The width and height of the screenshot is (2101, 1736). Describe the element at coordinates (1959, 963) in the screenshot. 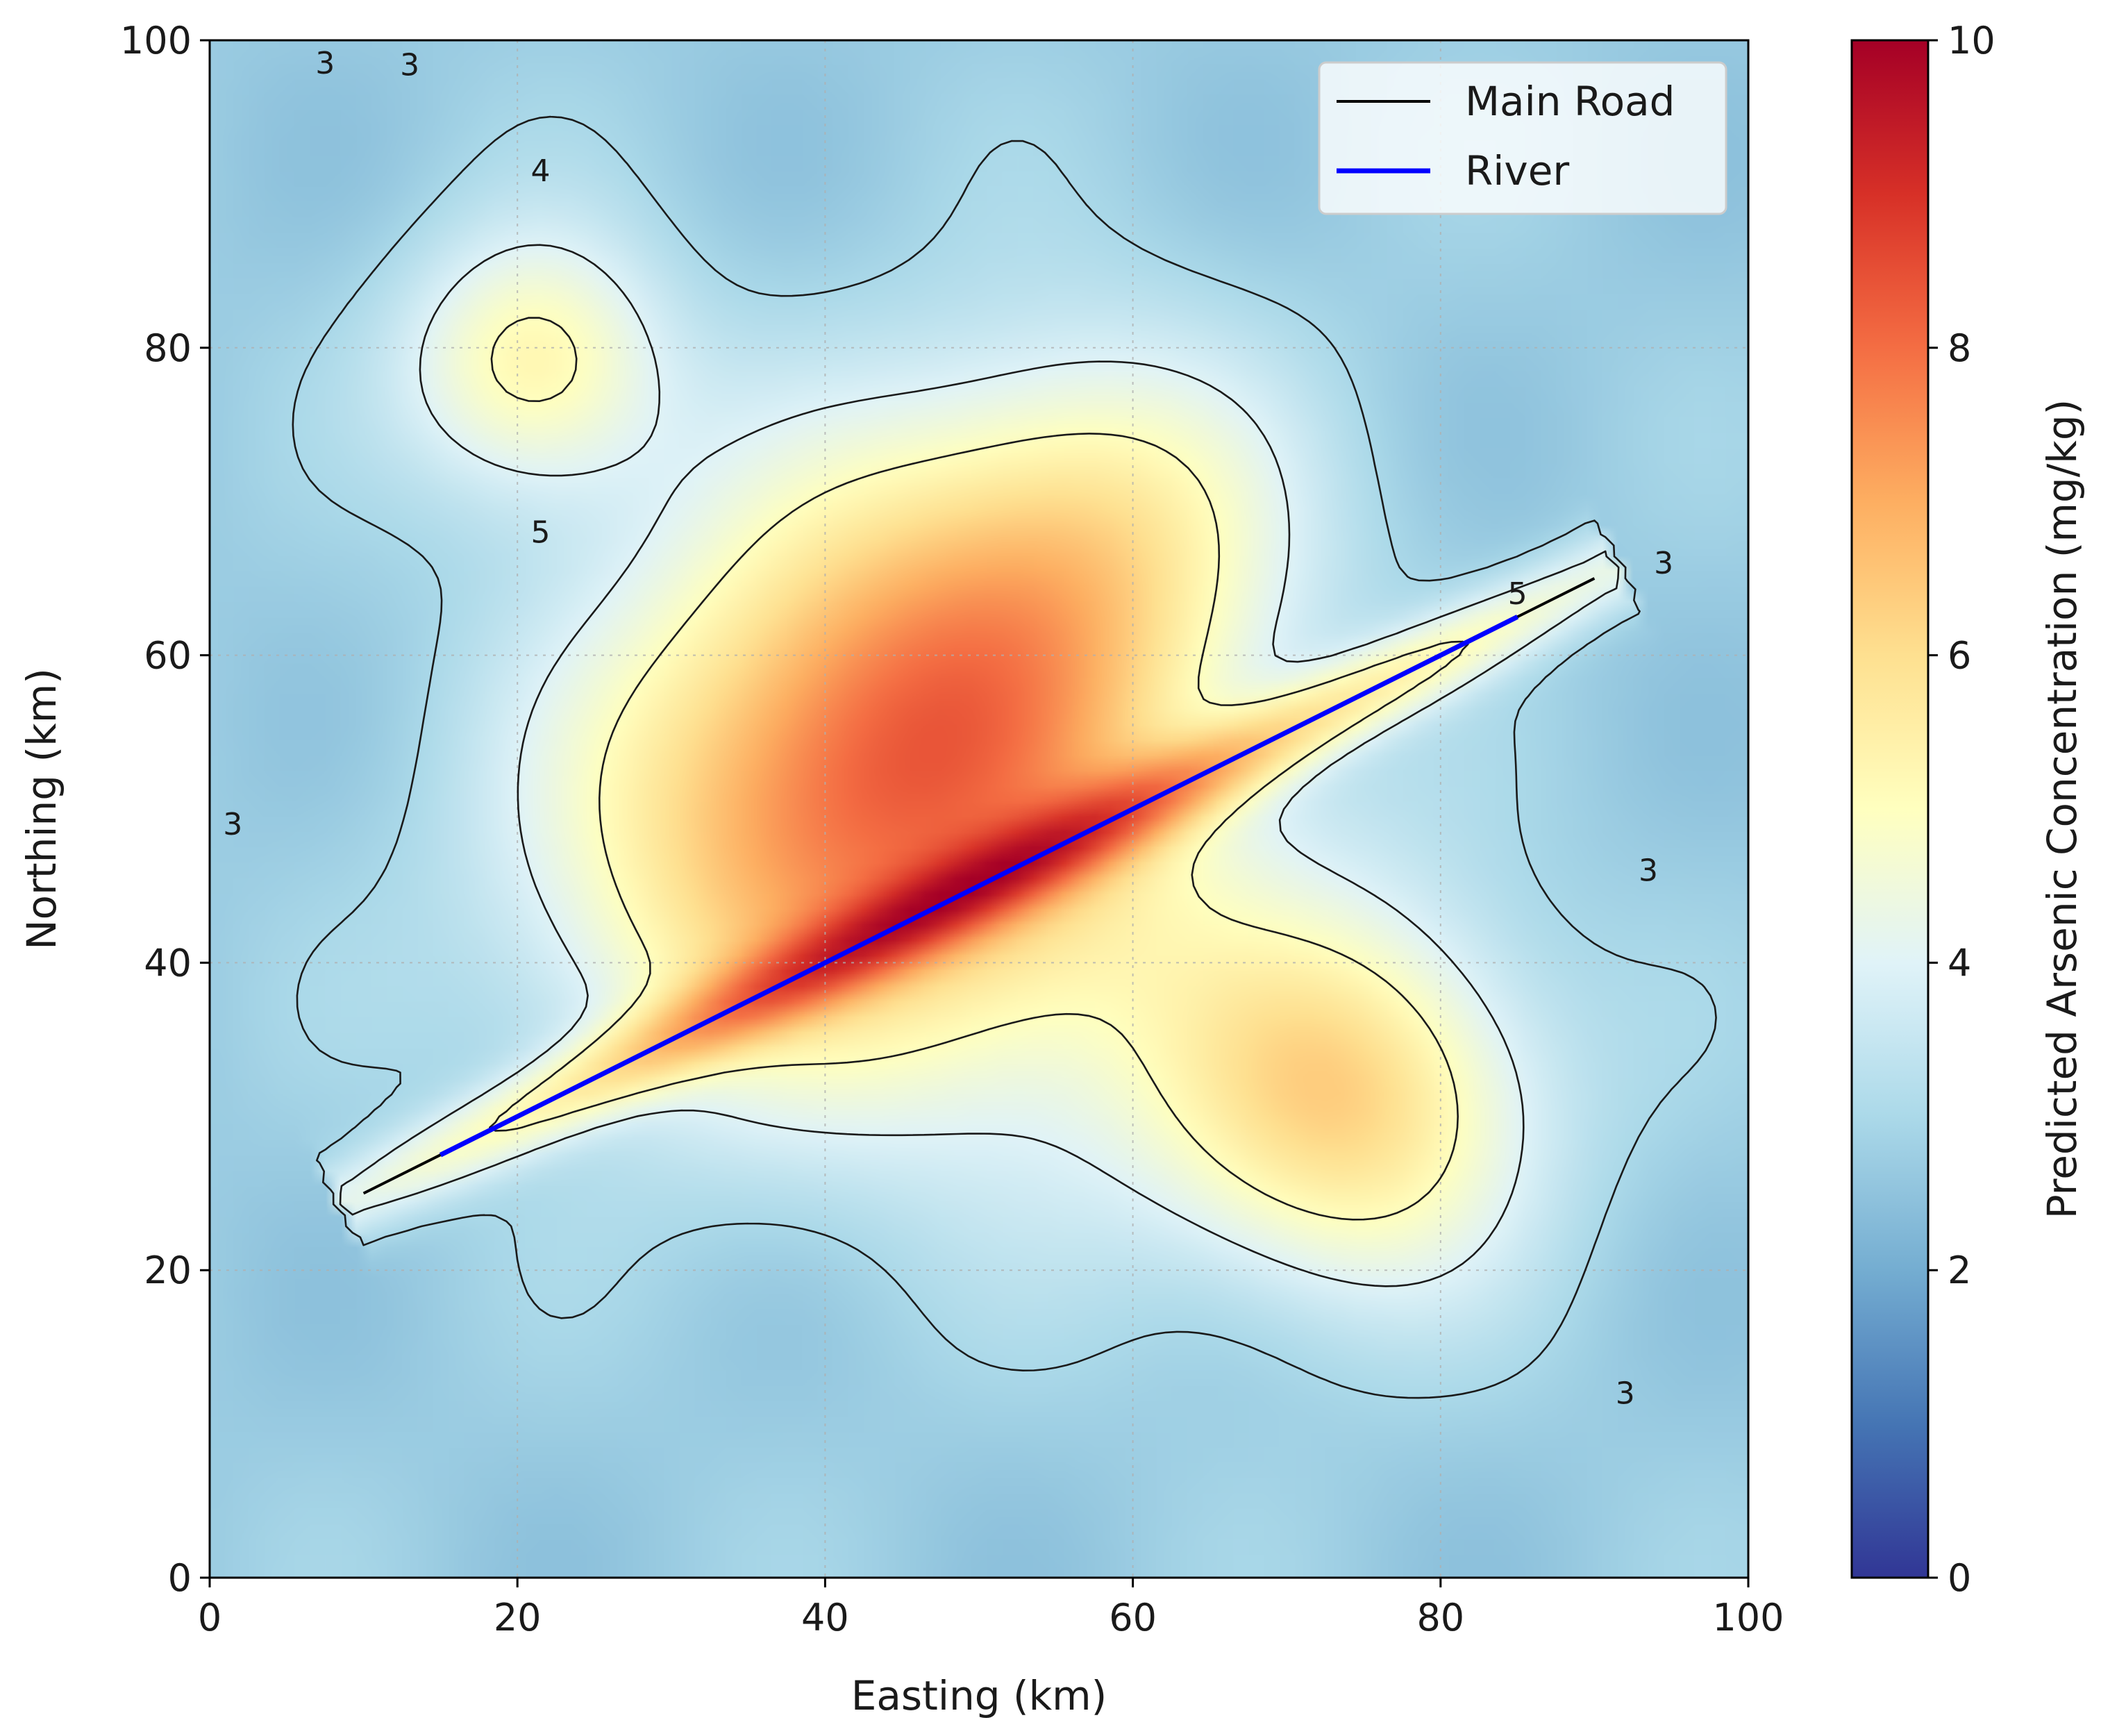

I see `colorbar-tick-label: 4` at that location.